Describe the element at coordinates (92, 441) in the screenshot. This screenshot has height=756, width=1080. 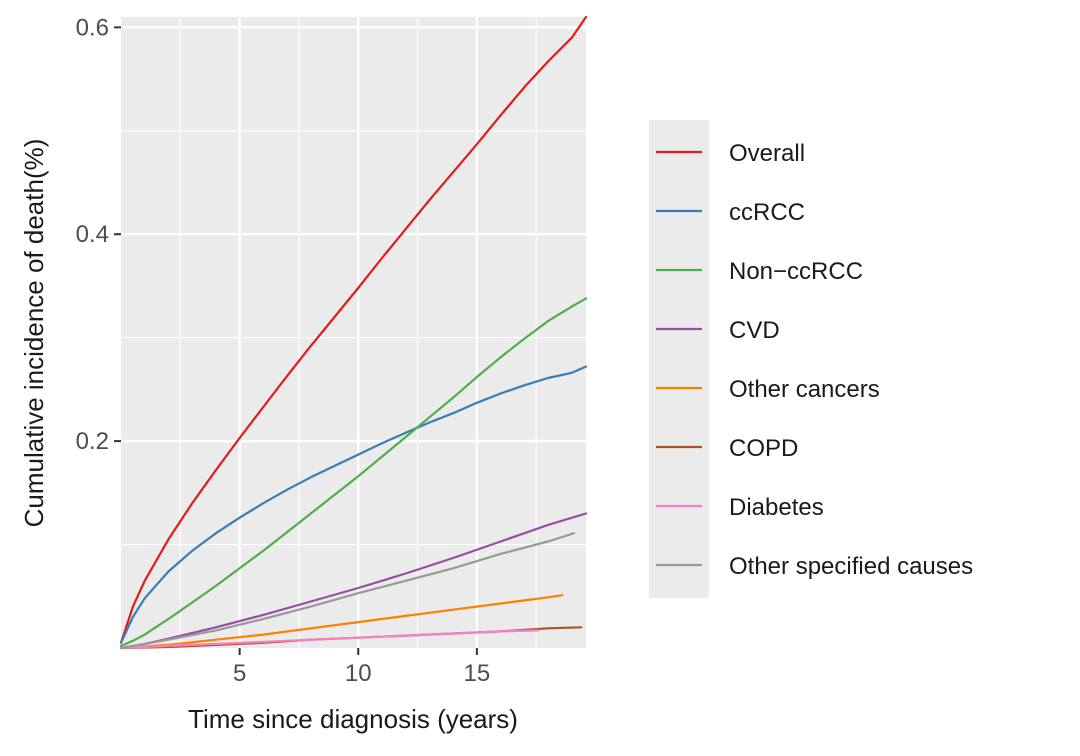
I see `y-tick-label: 0.2` at that location.